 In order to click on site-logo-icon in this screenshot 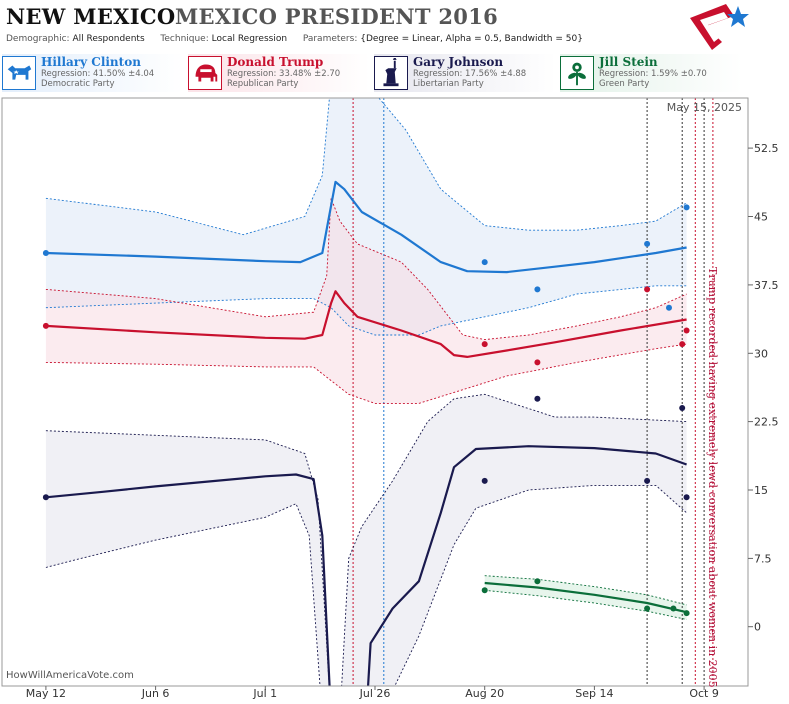, I will do `click(718, 27)`.